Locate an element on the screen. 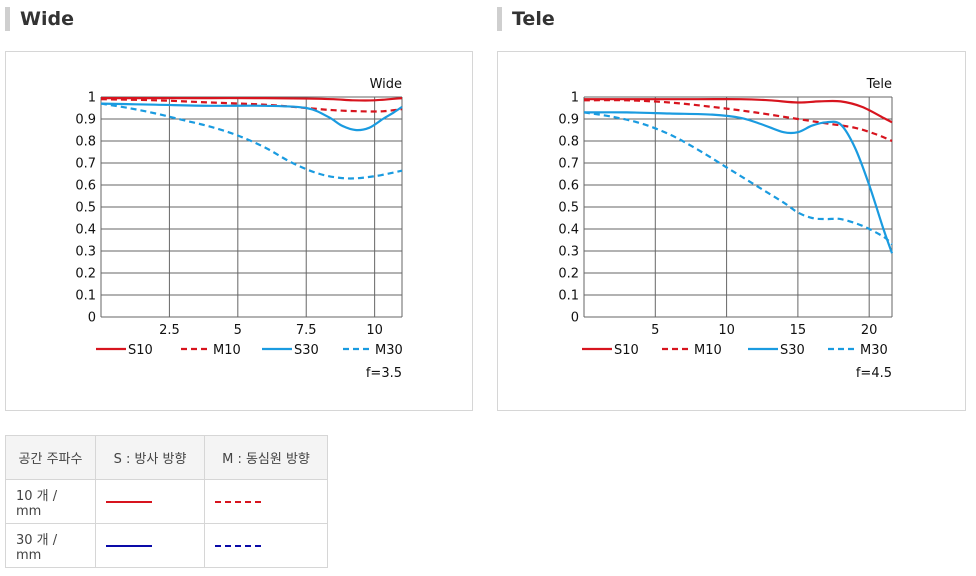 The image size is (976, 576). row-label-30: 30 개 / mm is located at coordinates (50, 545).